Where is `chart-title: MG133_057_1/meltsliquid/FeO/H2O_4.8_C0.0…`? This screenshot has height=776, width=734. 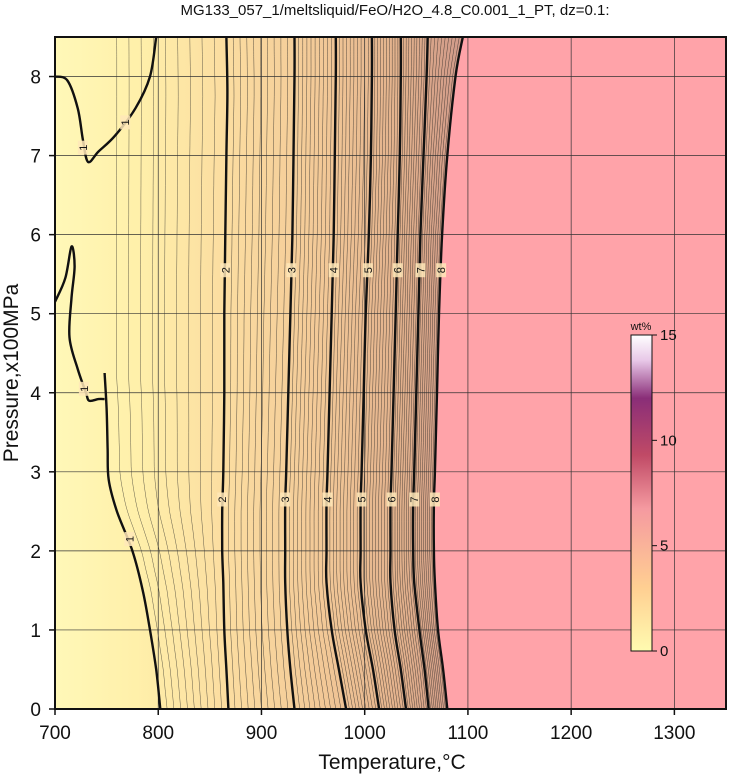
chart-title: MG133_057_1/meltsliquid/FeO/H2O_4.8_C0.0… is located at coordinates (394, 10).